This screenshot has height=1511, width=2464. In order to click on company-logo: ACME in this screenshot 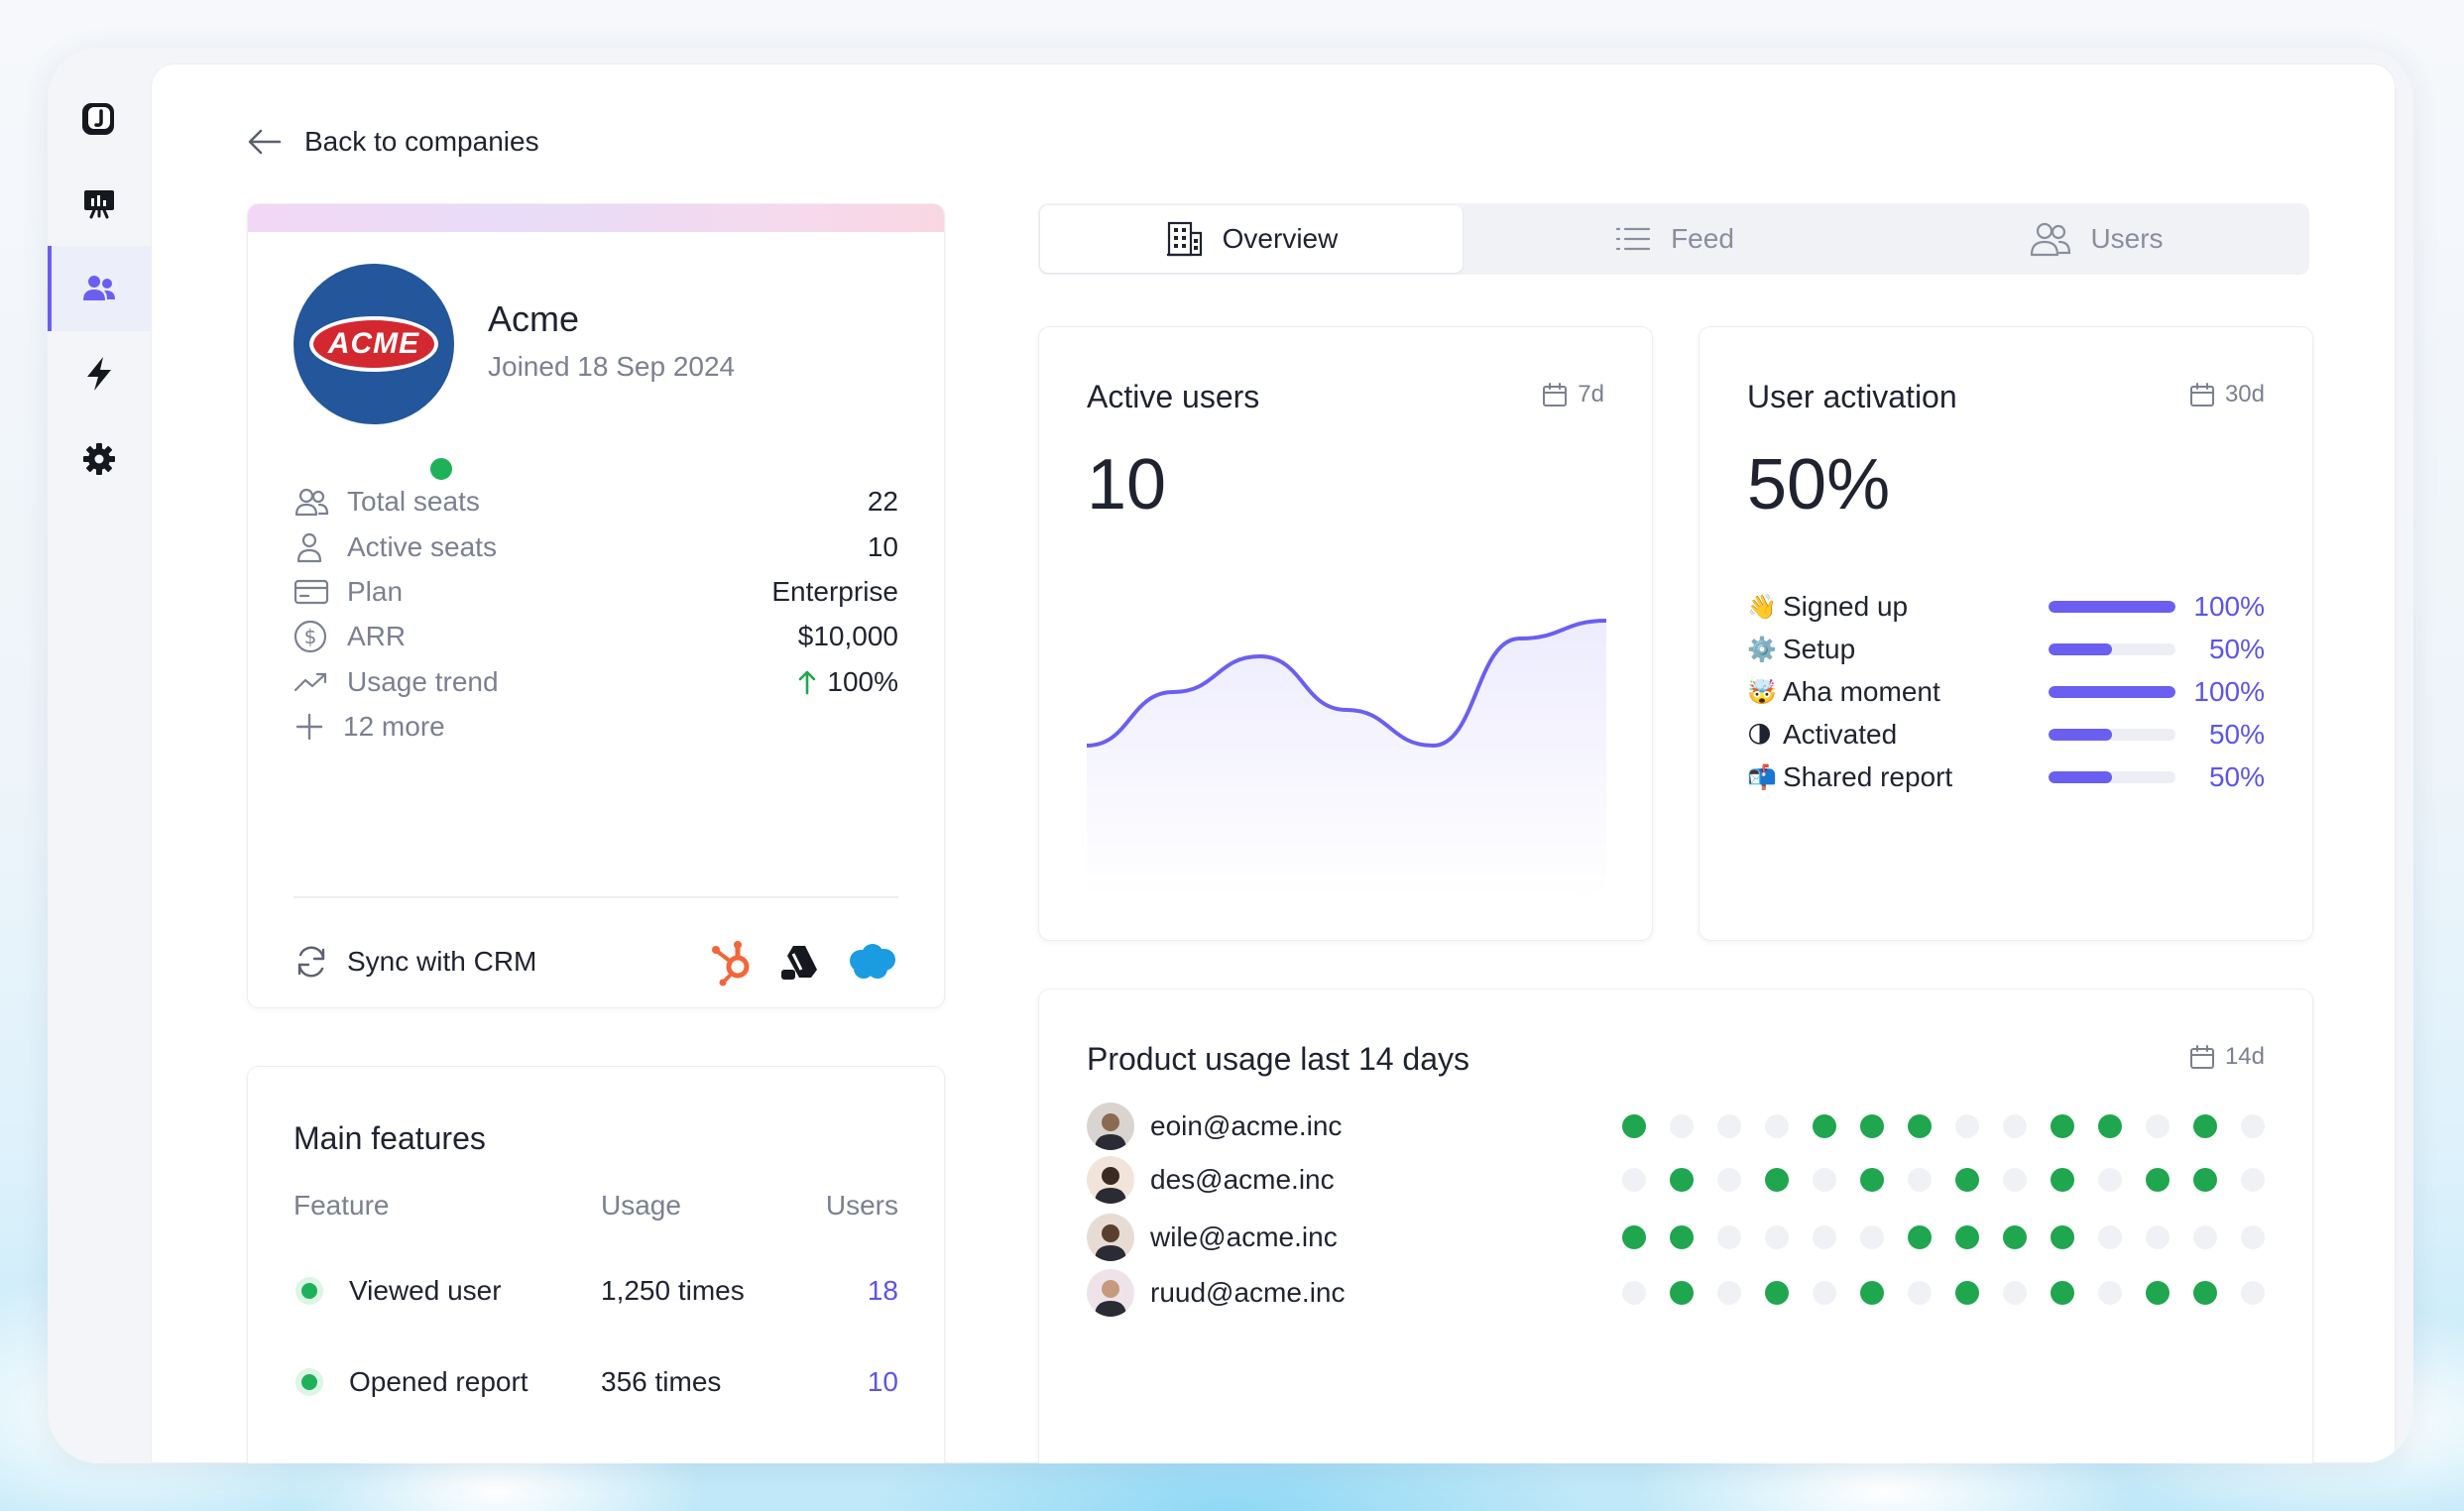, I will do `click(374, 374)`.